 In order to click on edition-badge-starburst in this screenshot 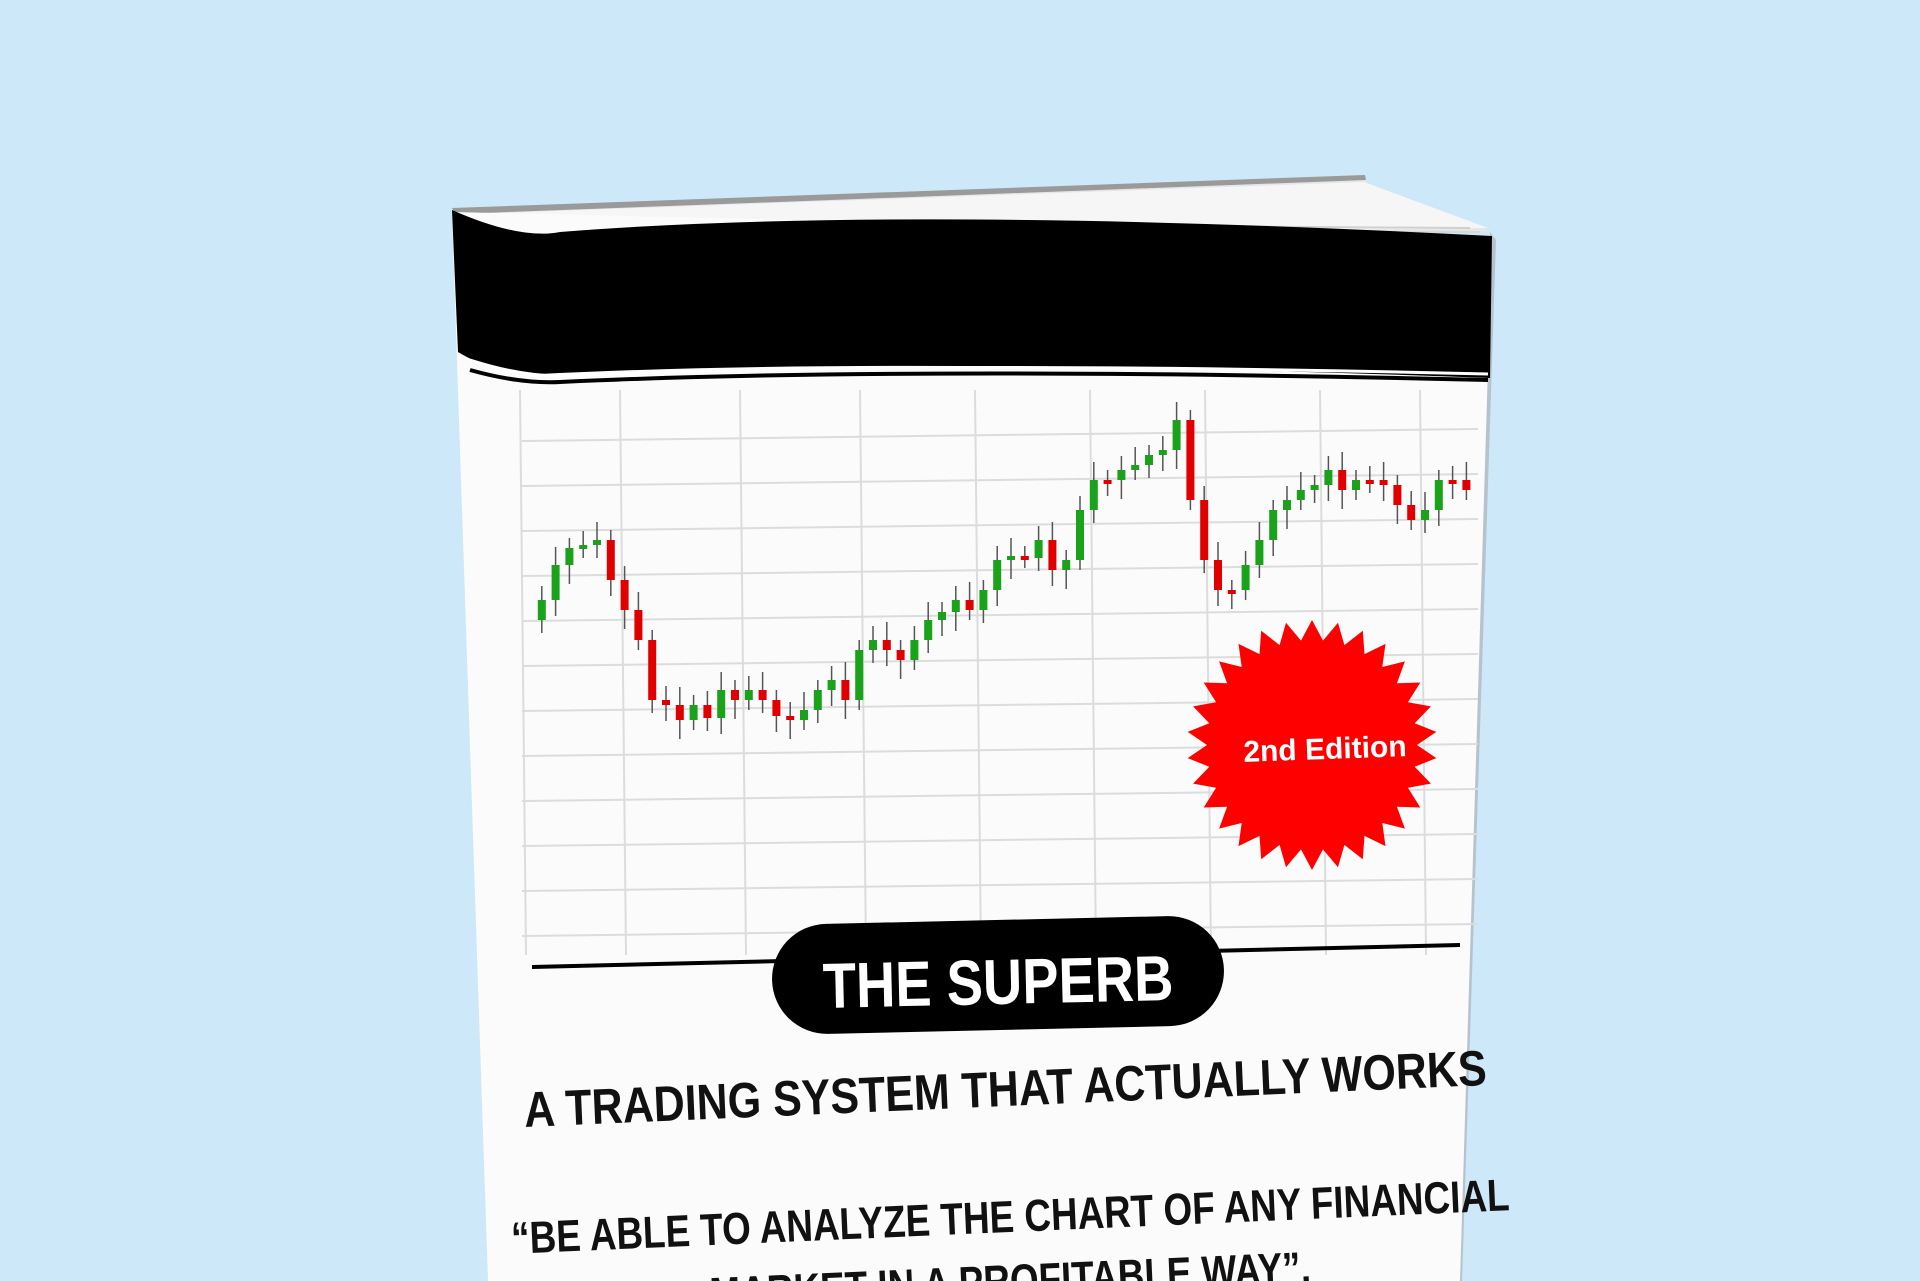, I will do `click(1312, 745)`.